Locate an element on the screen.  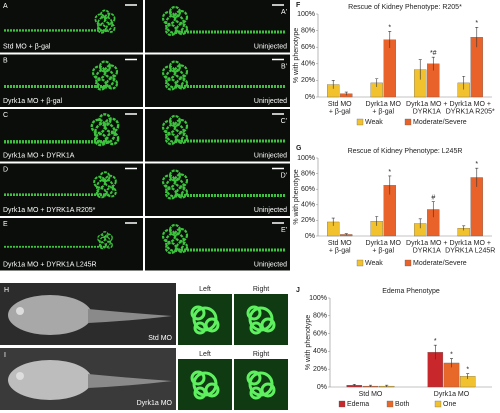
tadpole-tail is located at coordinates (130, 316).